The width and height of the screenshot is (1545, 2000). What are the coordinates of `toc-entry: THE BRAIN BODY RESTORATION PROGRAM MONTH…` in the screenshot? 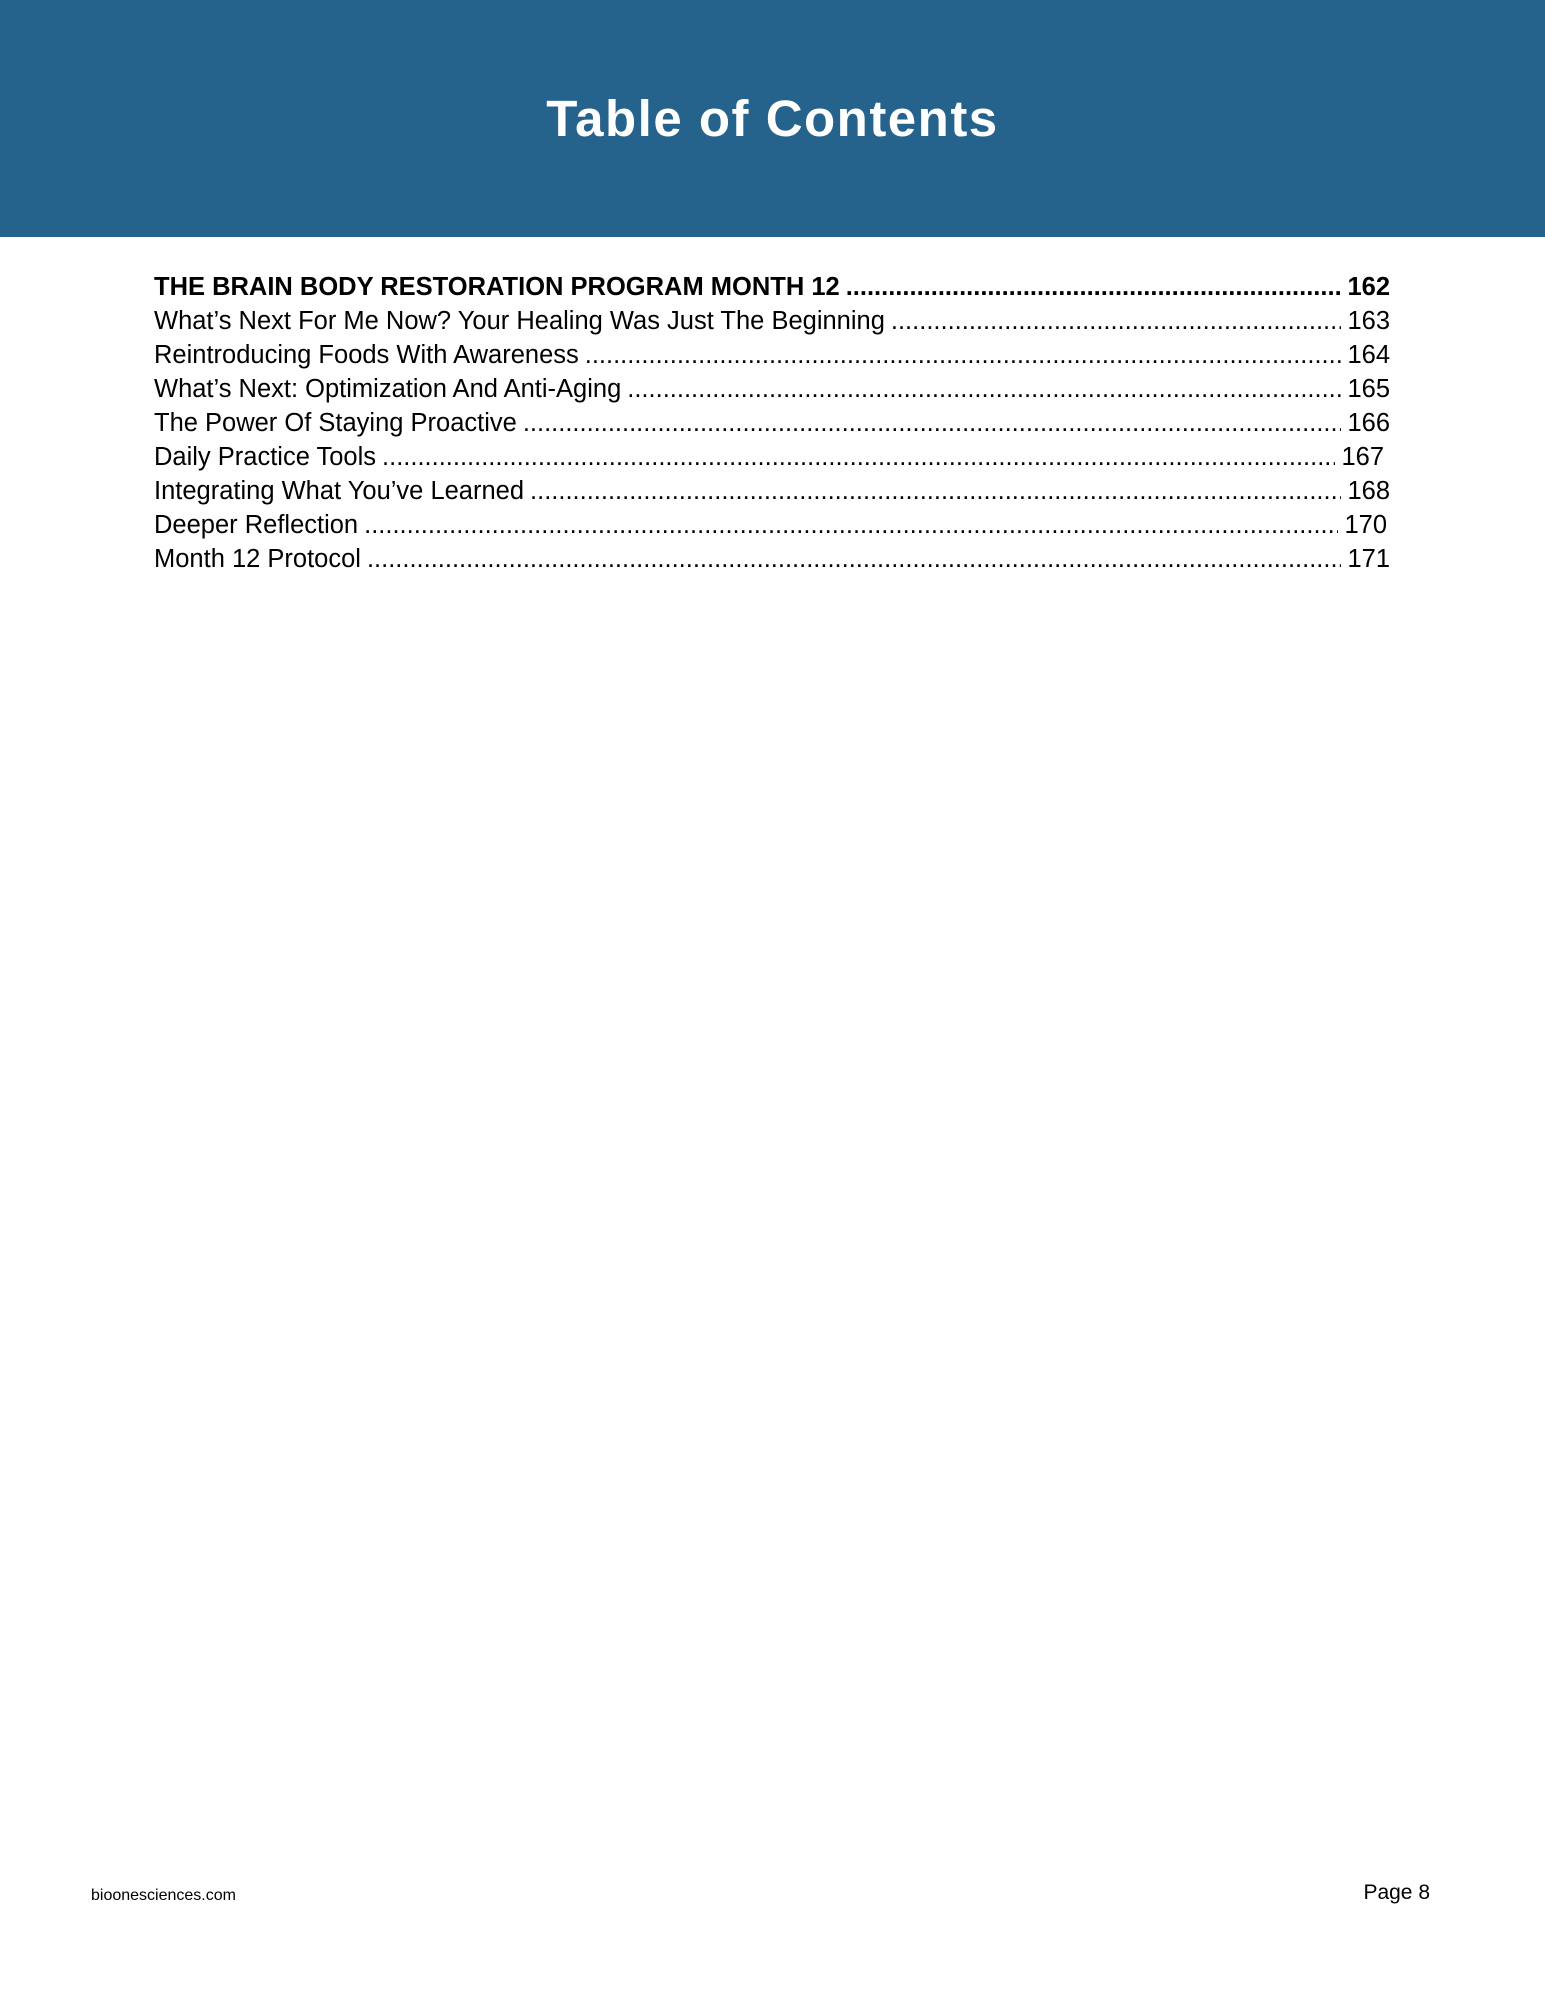 It's located at (772, 287).